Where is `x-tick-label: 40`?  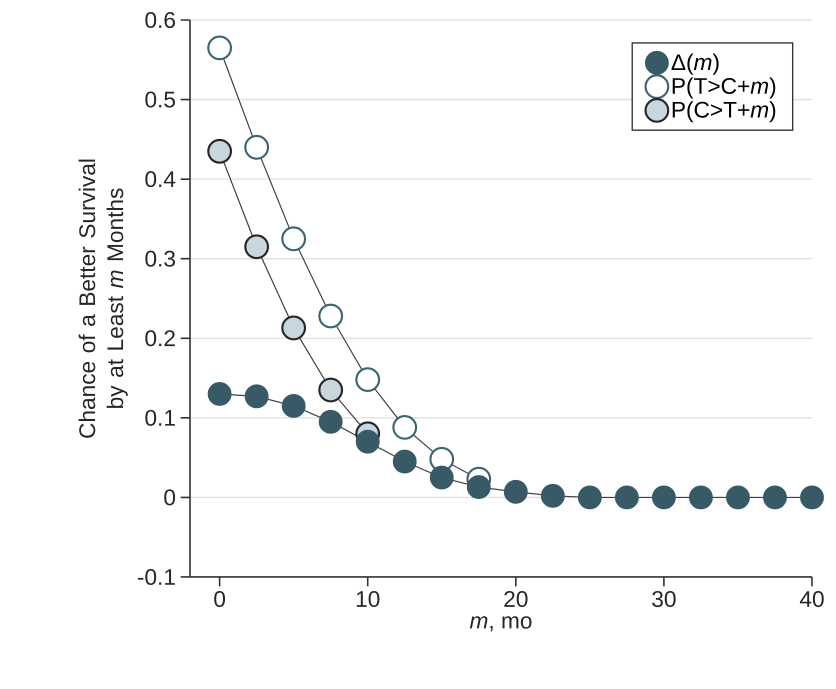 x-tick-label: 40 is located at coordinates (812, 599).